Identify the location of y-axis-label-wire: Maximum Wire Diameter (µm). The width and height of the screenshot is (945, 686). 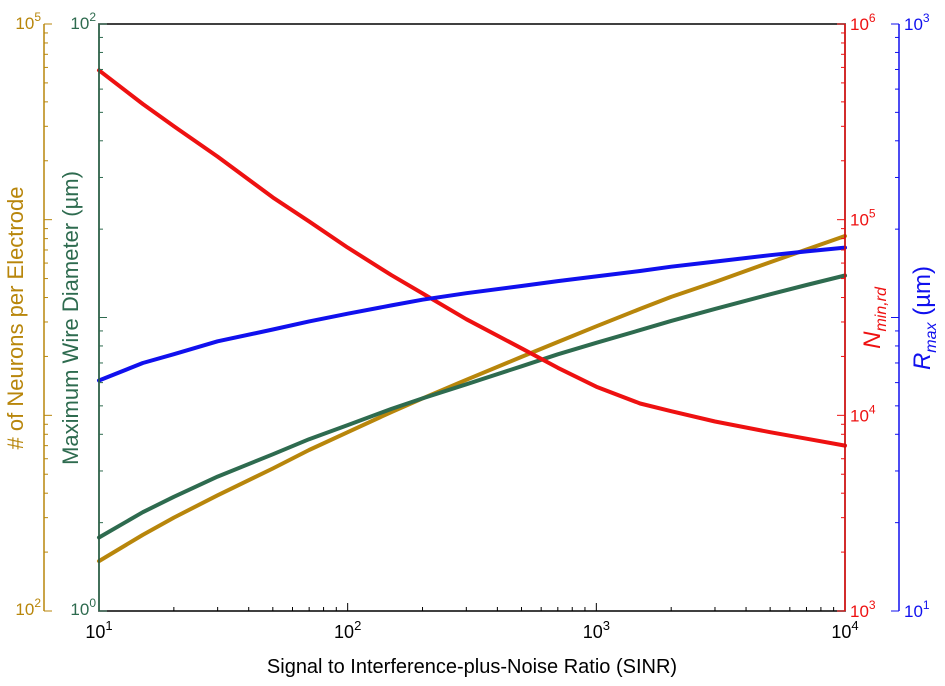
(70, 318).